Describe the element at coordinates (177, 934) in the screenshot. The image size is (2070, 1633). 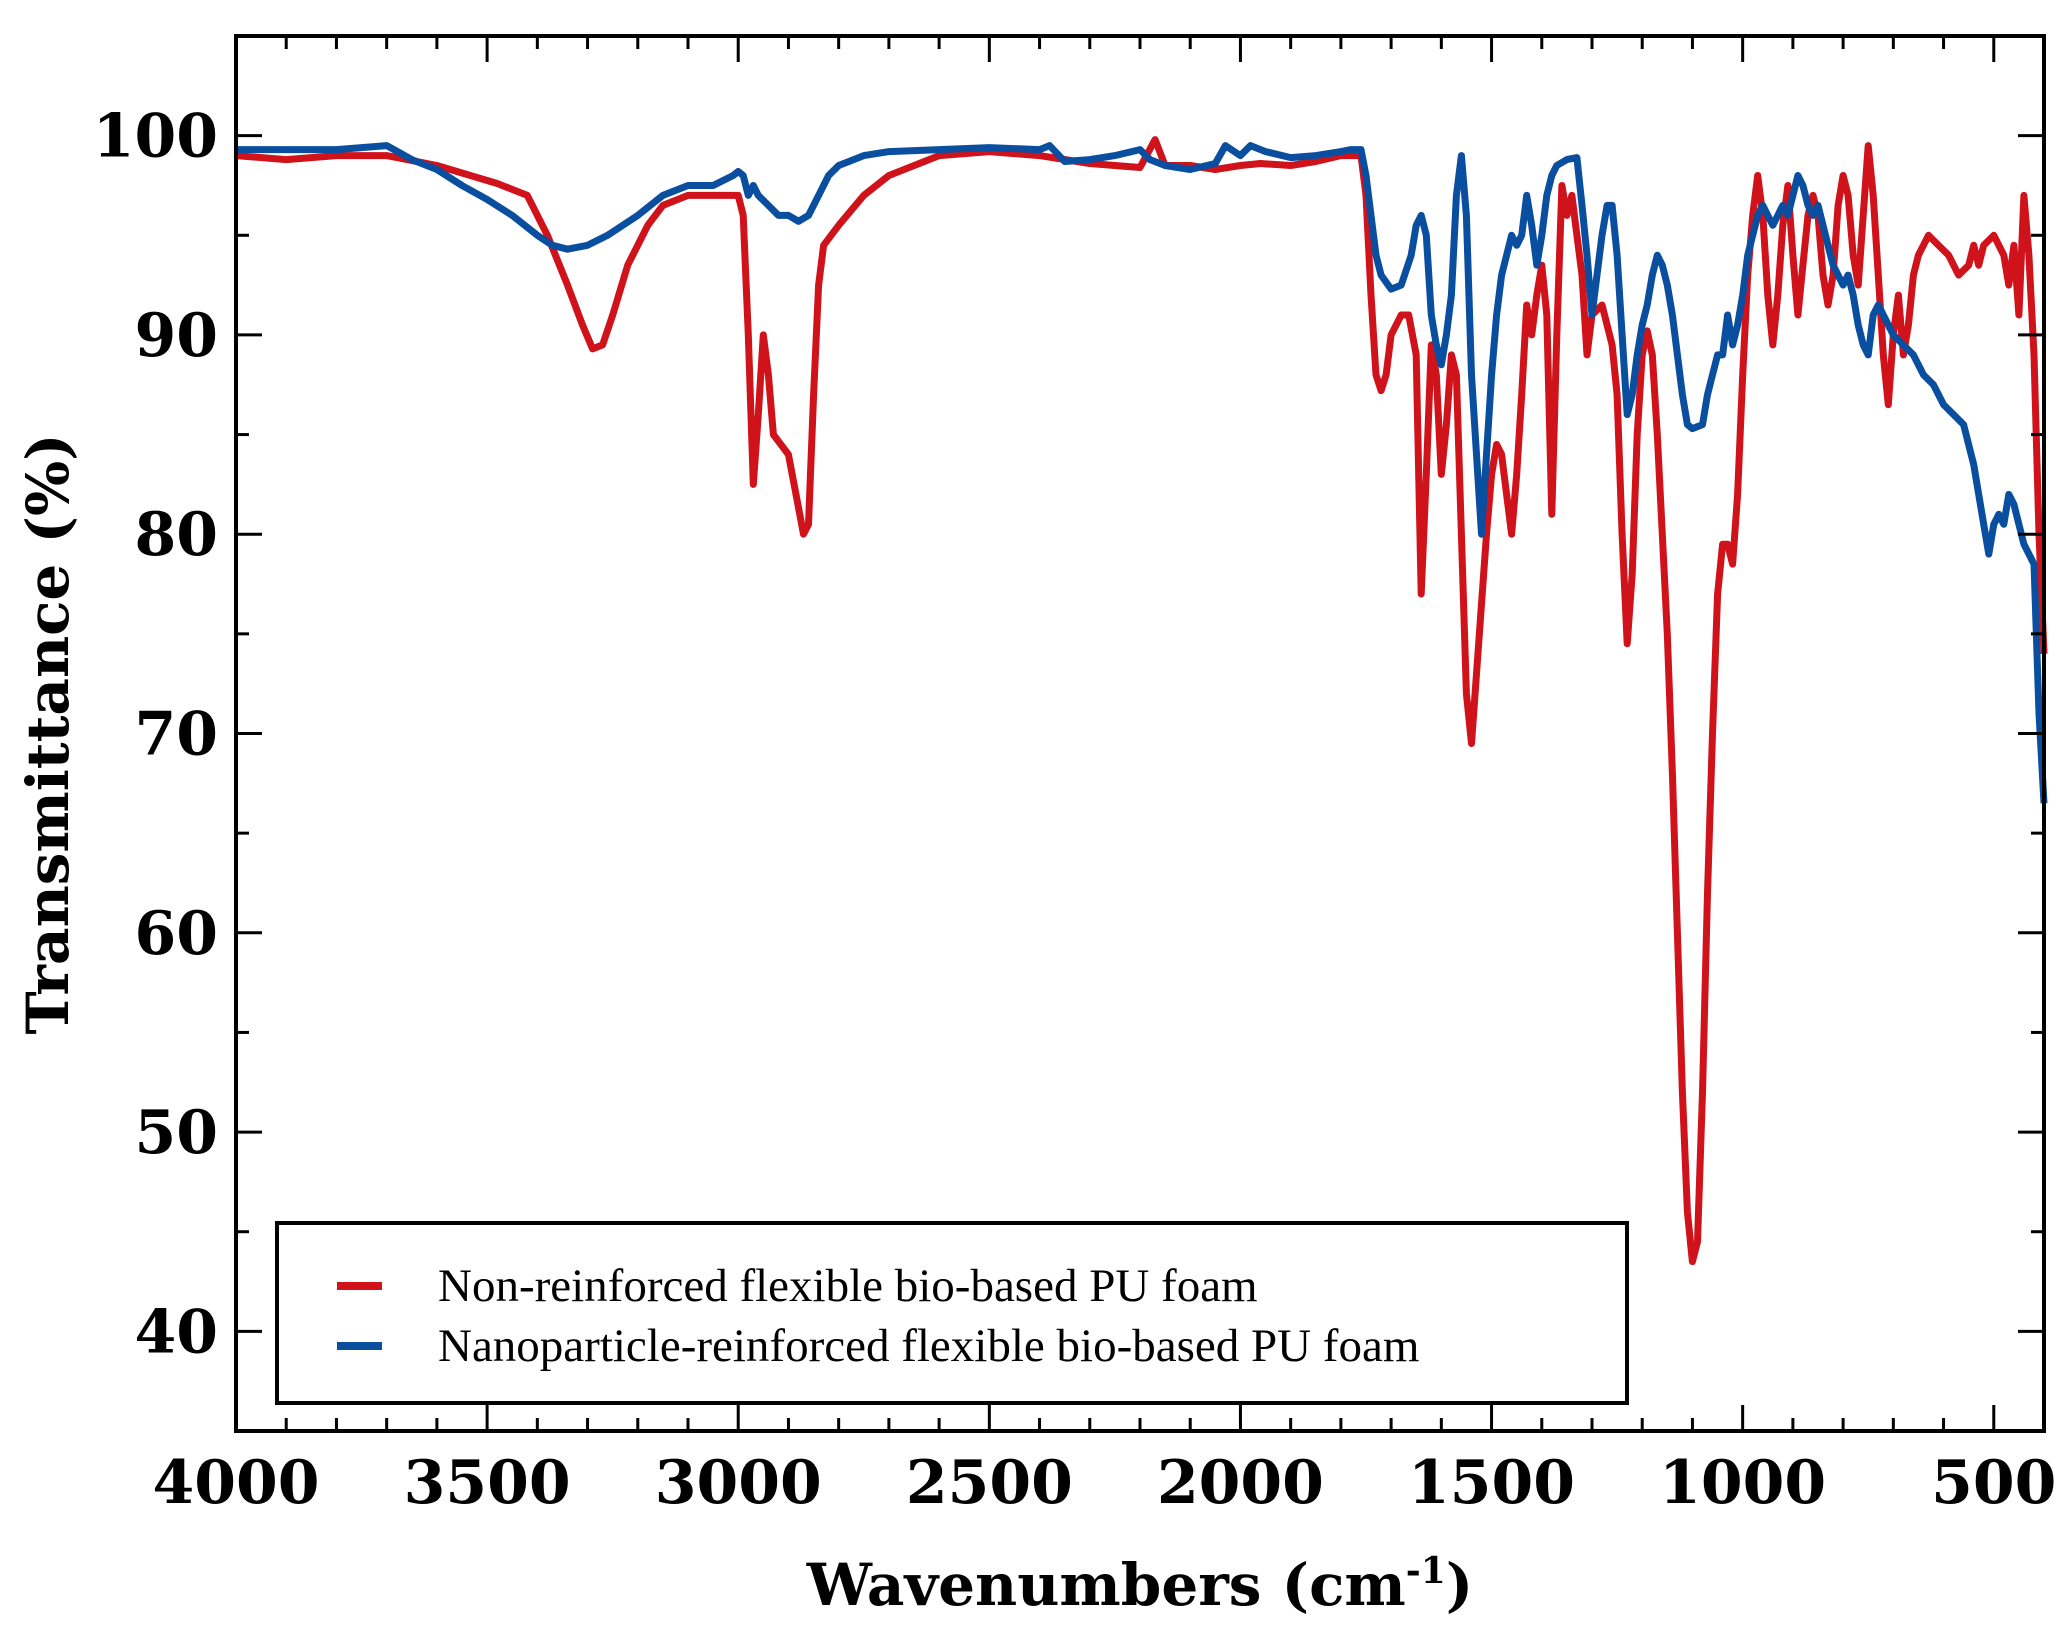
I see `y-tick-label-60: 60` at that location.